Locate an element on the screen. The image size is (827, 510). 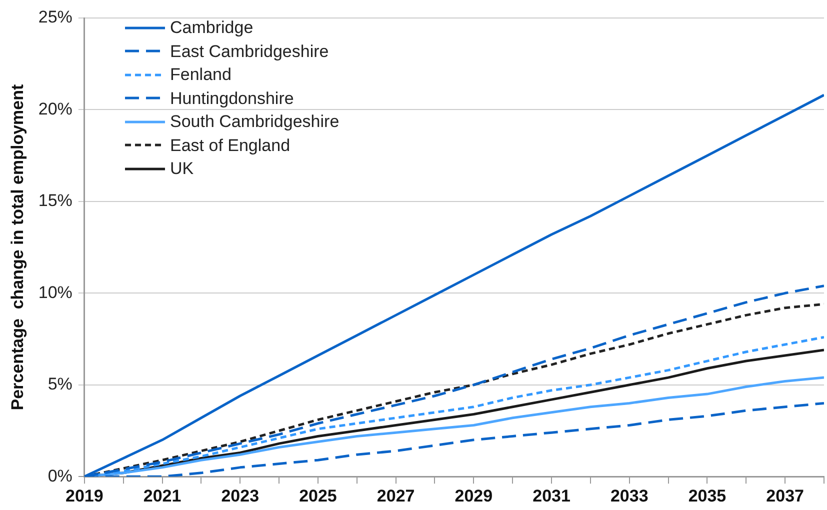
y-axis-title: Percentage change in total employment is located at coordinates (17, 247).